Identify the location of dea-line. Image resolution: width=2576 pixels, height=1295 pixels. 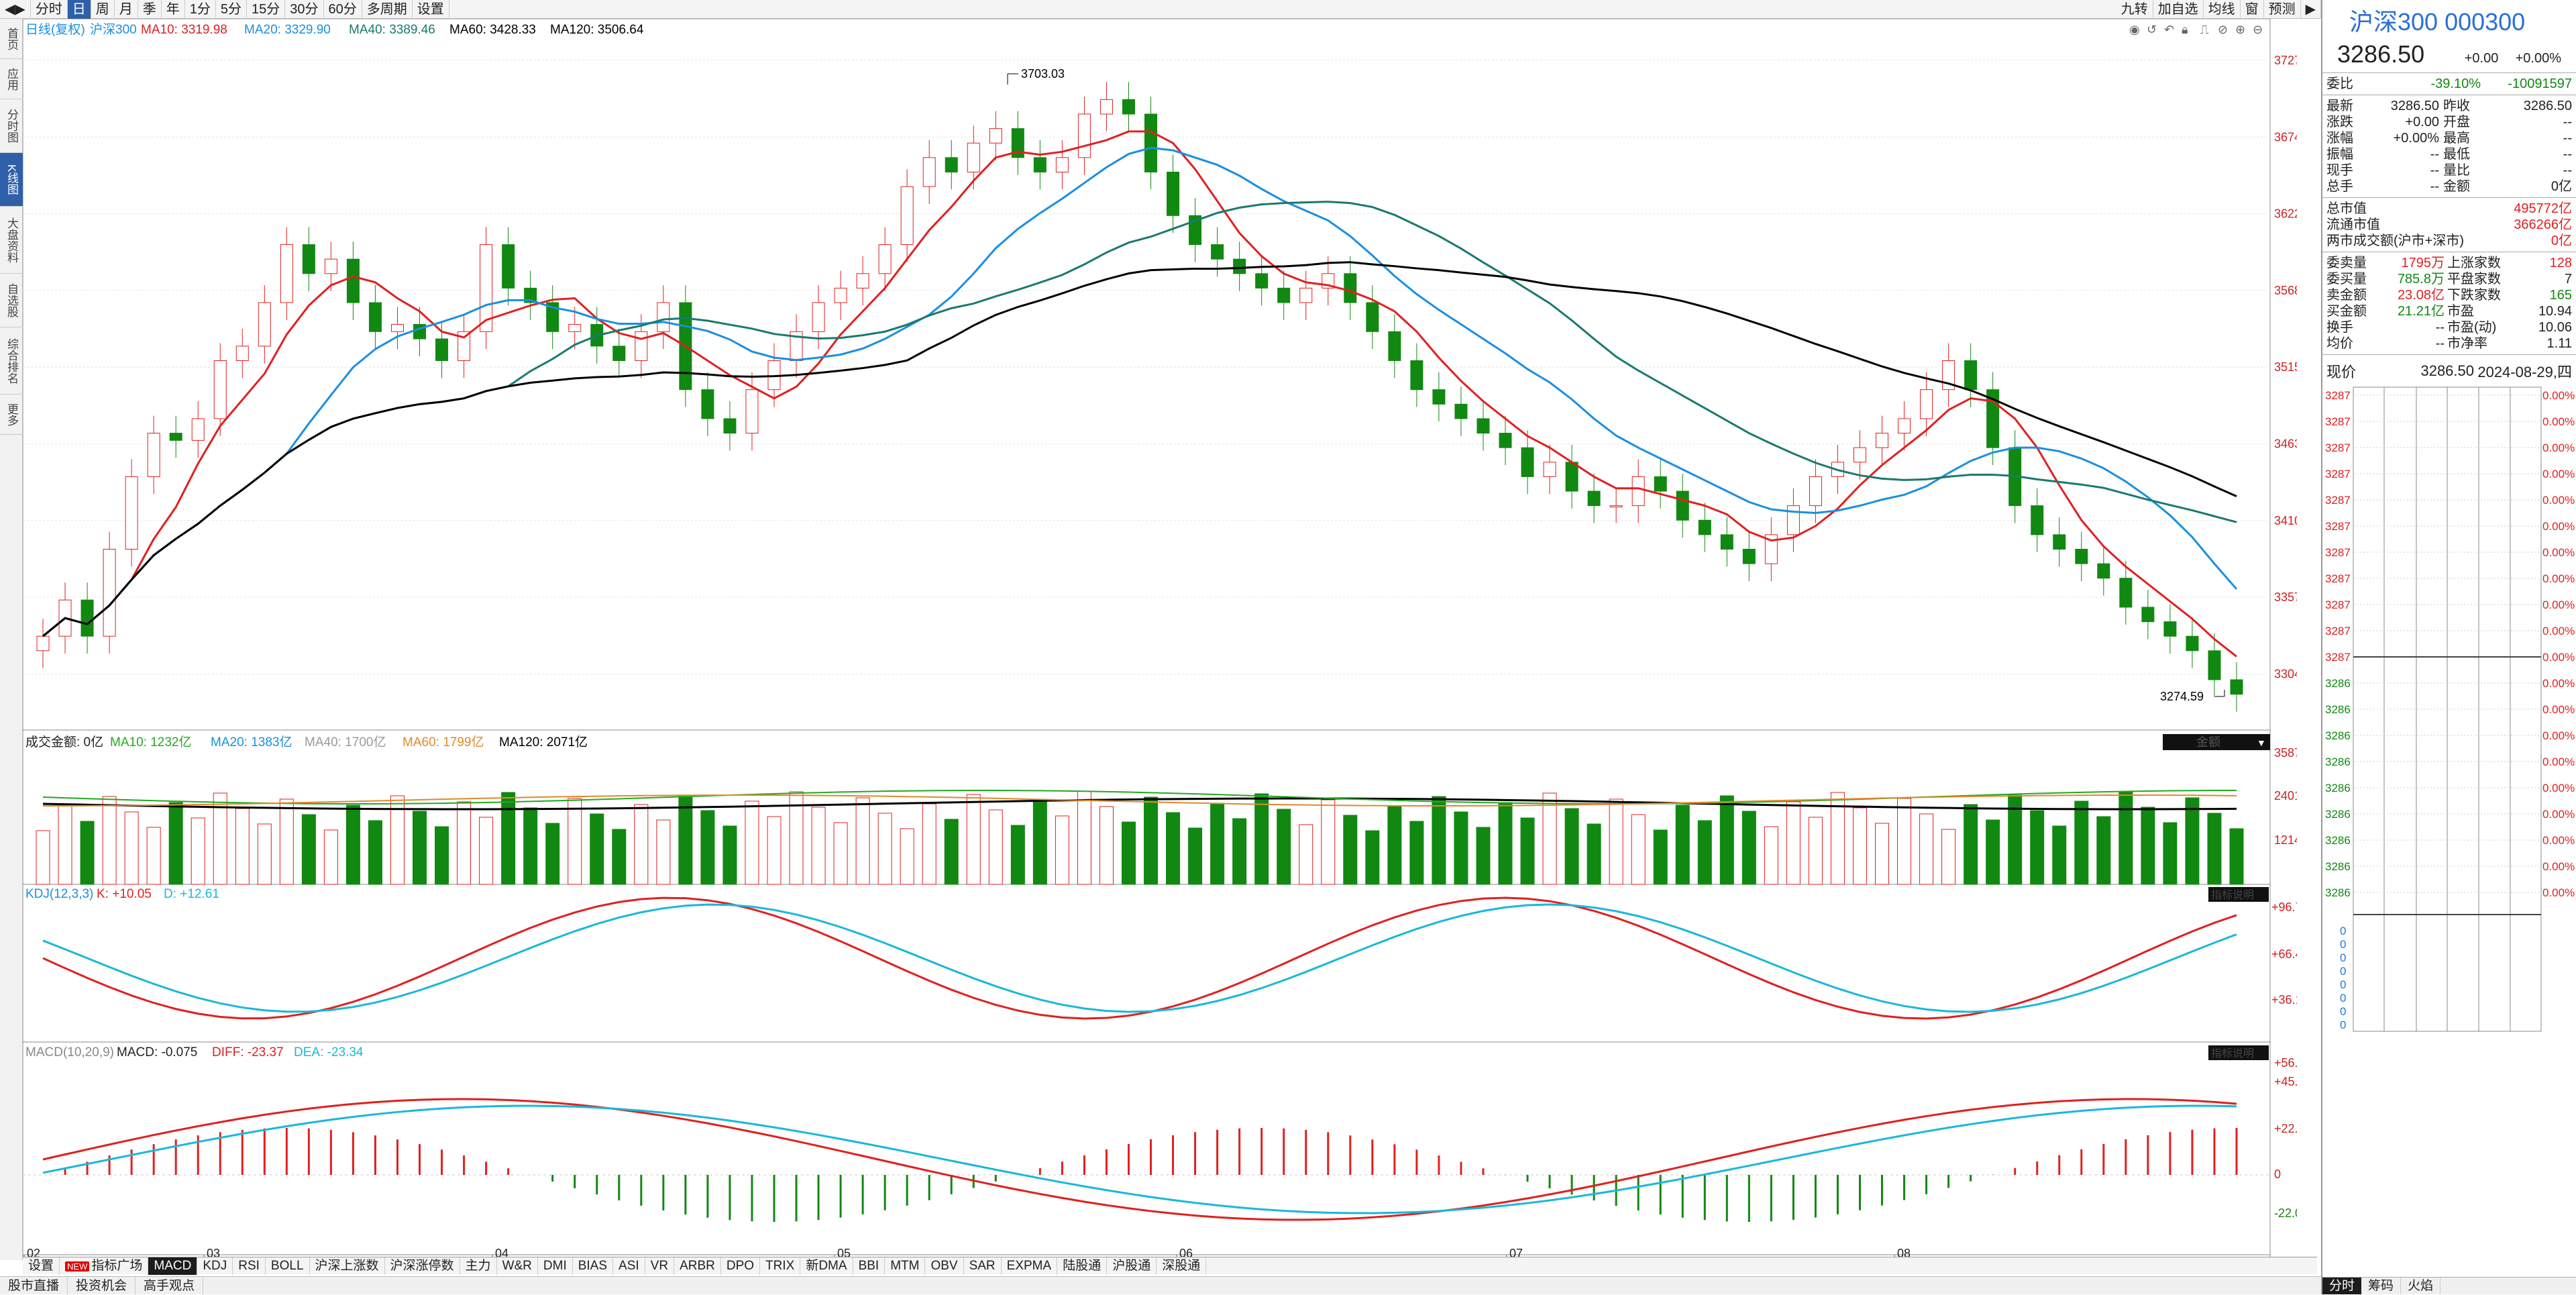
(1139, 1159).